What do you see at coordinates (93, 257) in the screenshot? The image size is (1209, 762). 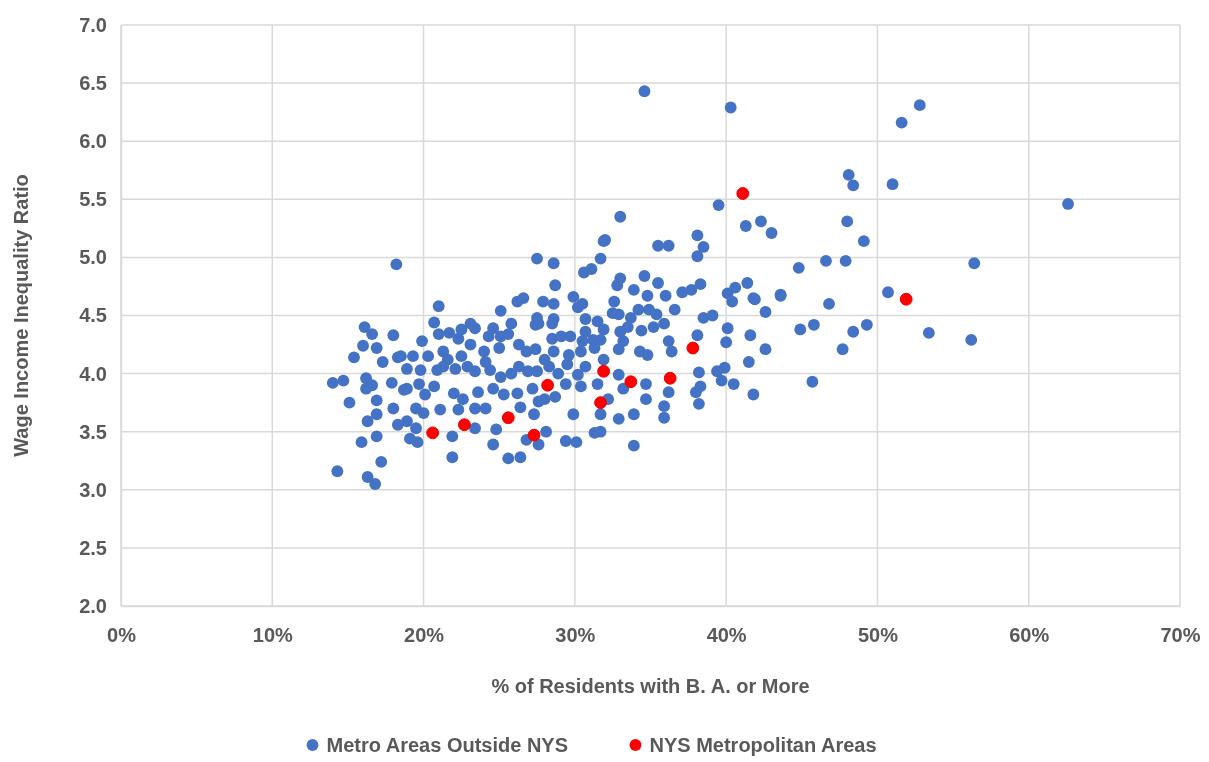 I see `y-tick-label: 5.0` at bounding box center [93, 257].